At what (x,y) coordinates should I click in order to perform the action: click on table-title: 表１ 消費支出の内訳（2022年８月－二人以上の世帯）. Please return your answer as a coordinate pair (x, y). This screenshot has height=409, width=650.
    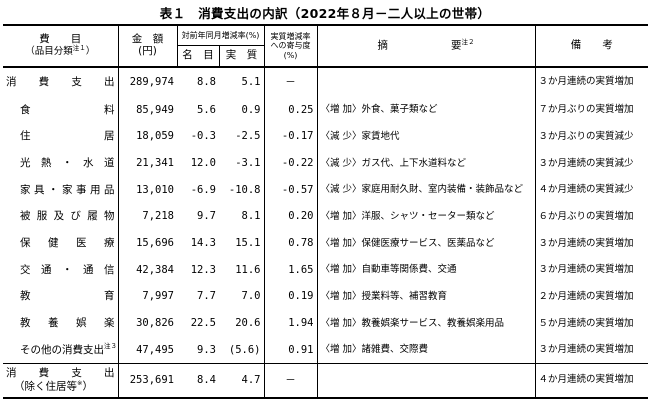
    Looking at the image, I should click on (325, 13).